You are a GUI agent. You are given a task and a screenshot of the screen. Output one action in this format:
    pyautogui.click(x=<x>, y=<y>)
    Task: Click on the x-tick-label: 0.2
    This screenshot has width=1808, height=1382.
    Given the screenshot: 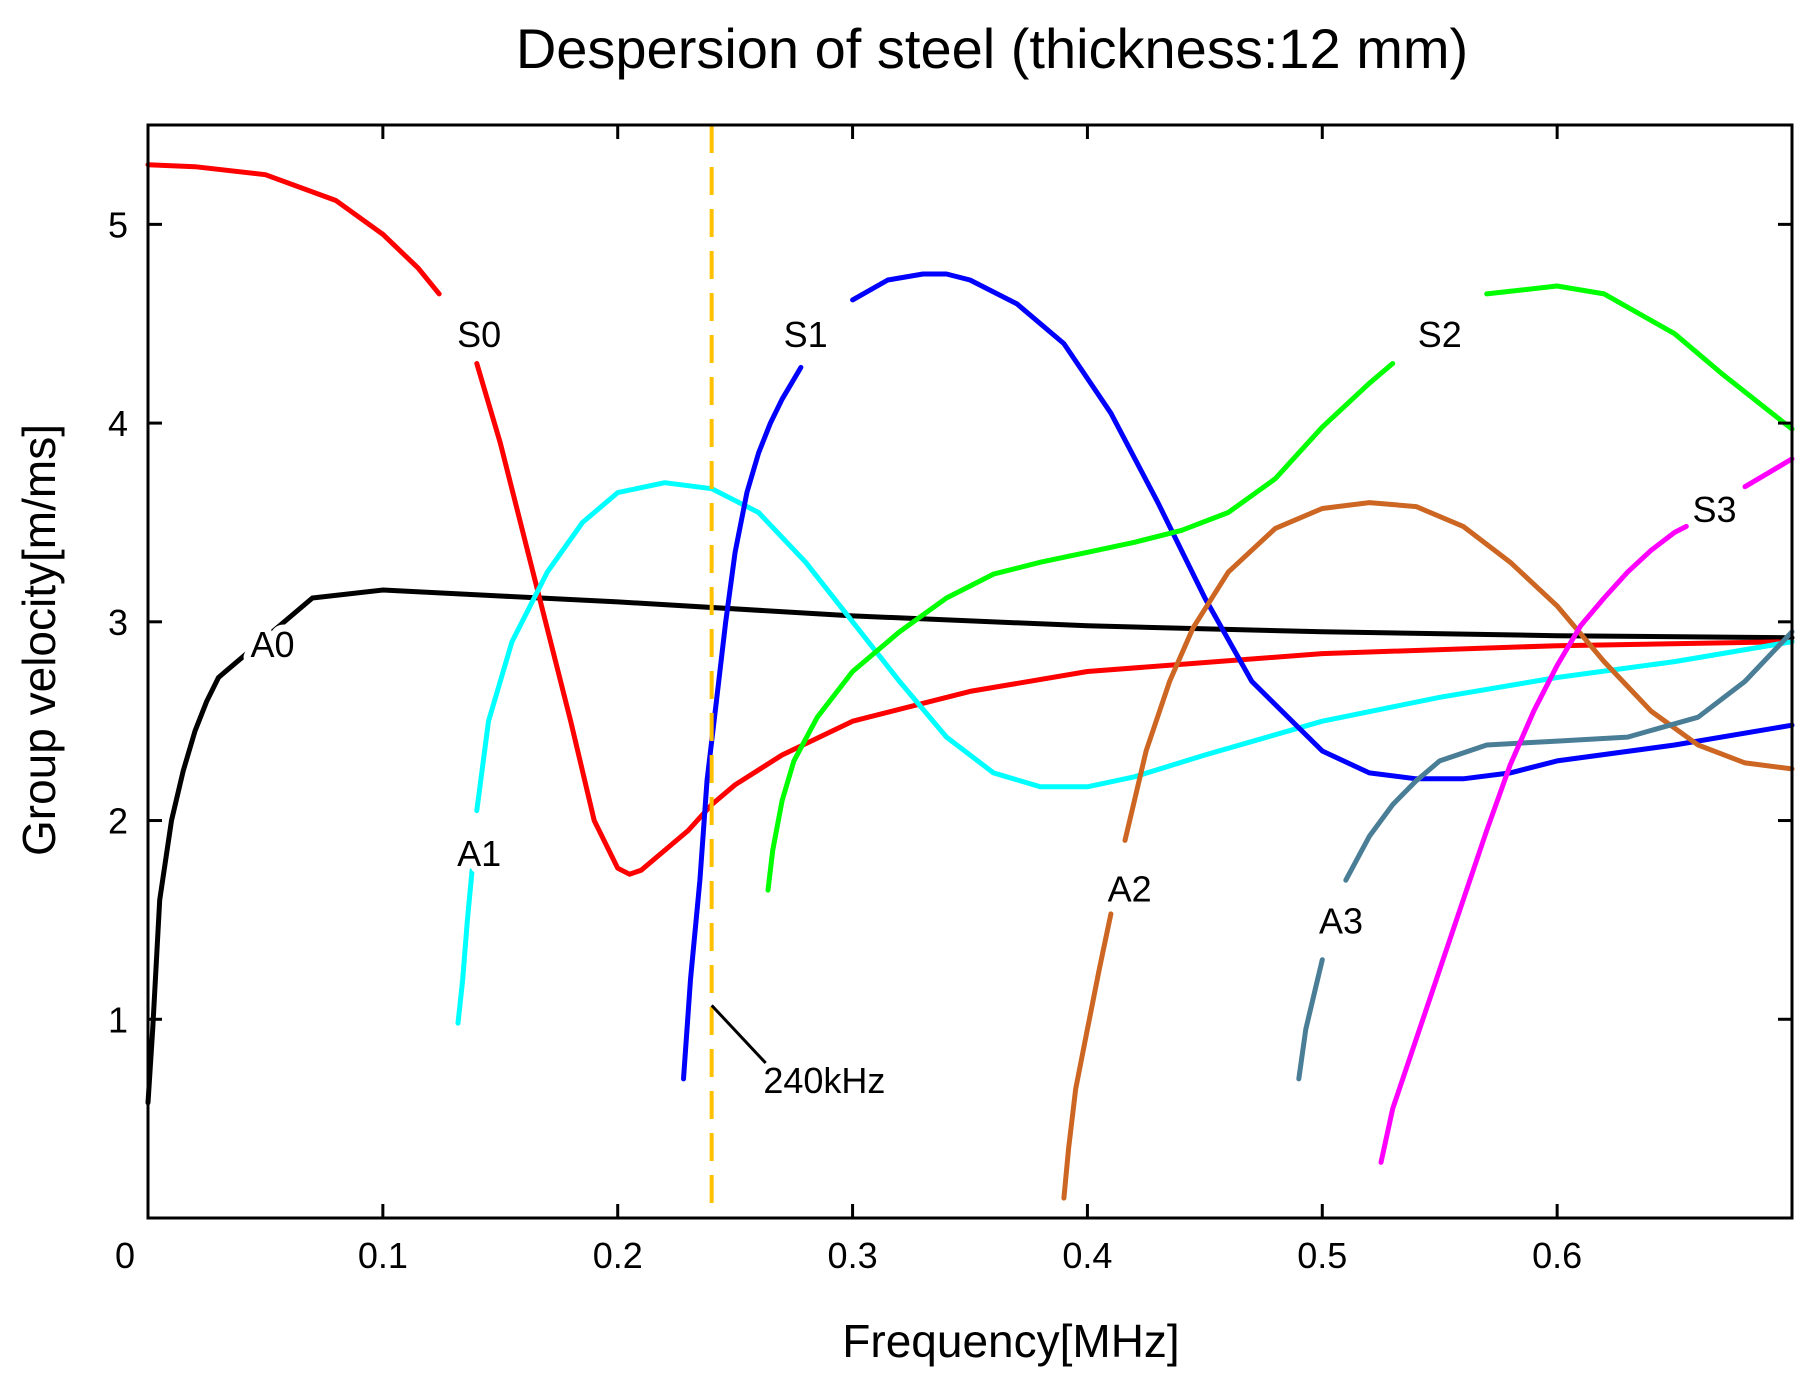 What is the action you would take?
    pyautogui.click(x=618, y=1255)
    